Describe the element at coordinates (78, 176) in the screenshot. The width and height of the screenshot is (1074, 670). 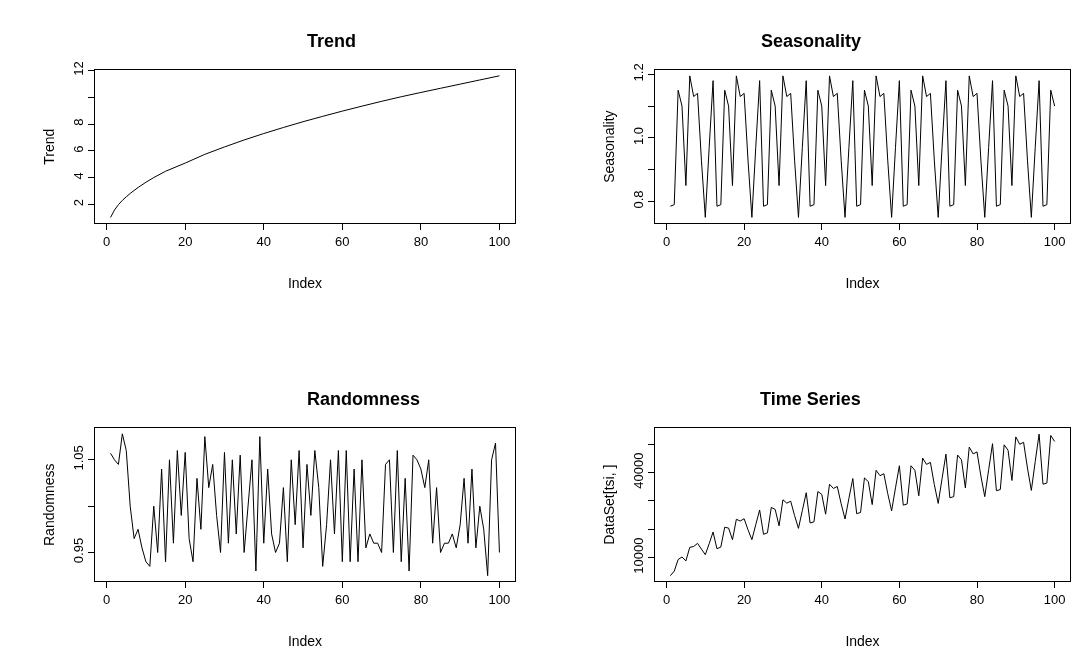
I see `y-tick-label: 4` at that location.